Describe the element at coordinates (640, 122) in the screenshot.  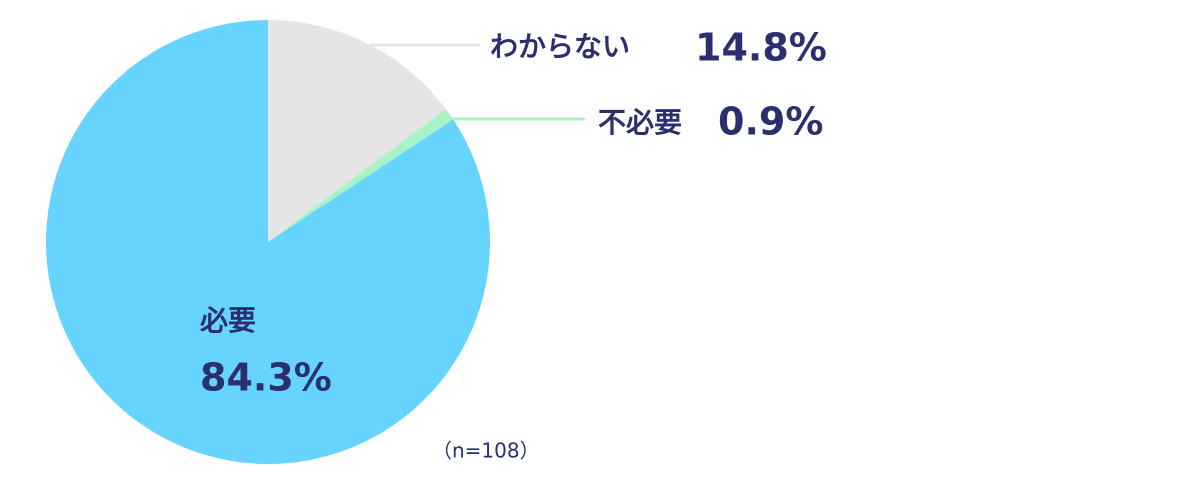
I see `slice-label: 不必要` at that location.